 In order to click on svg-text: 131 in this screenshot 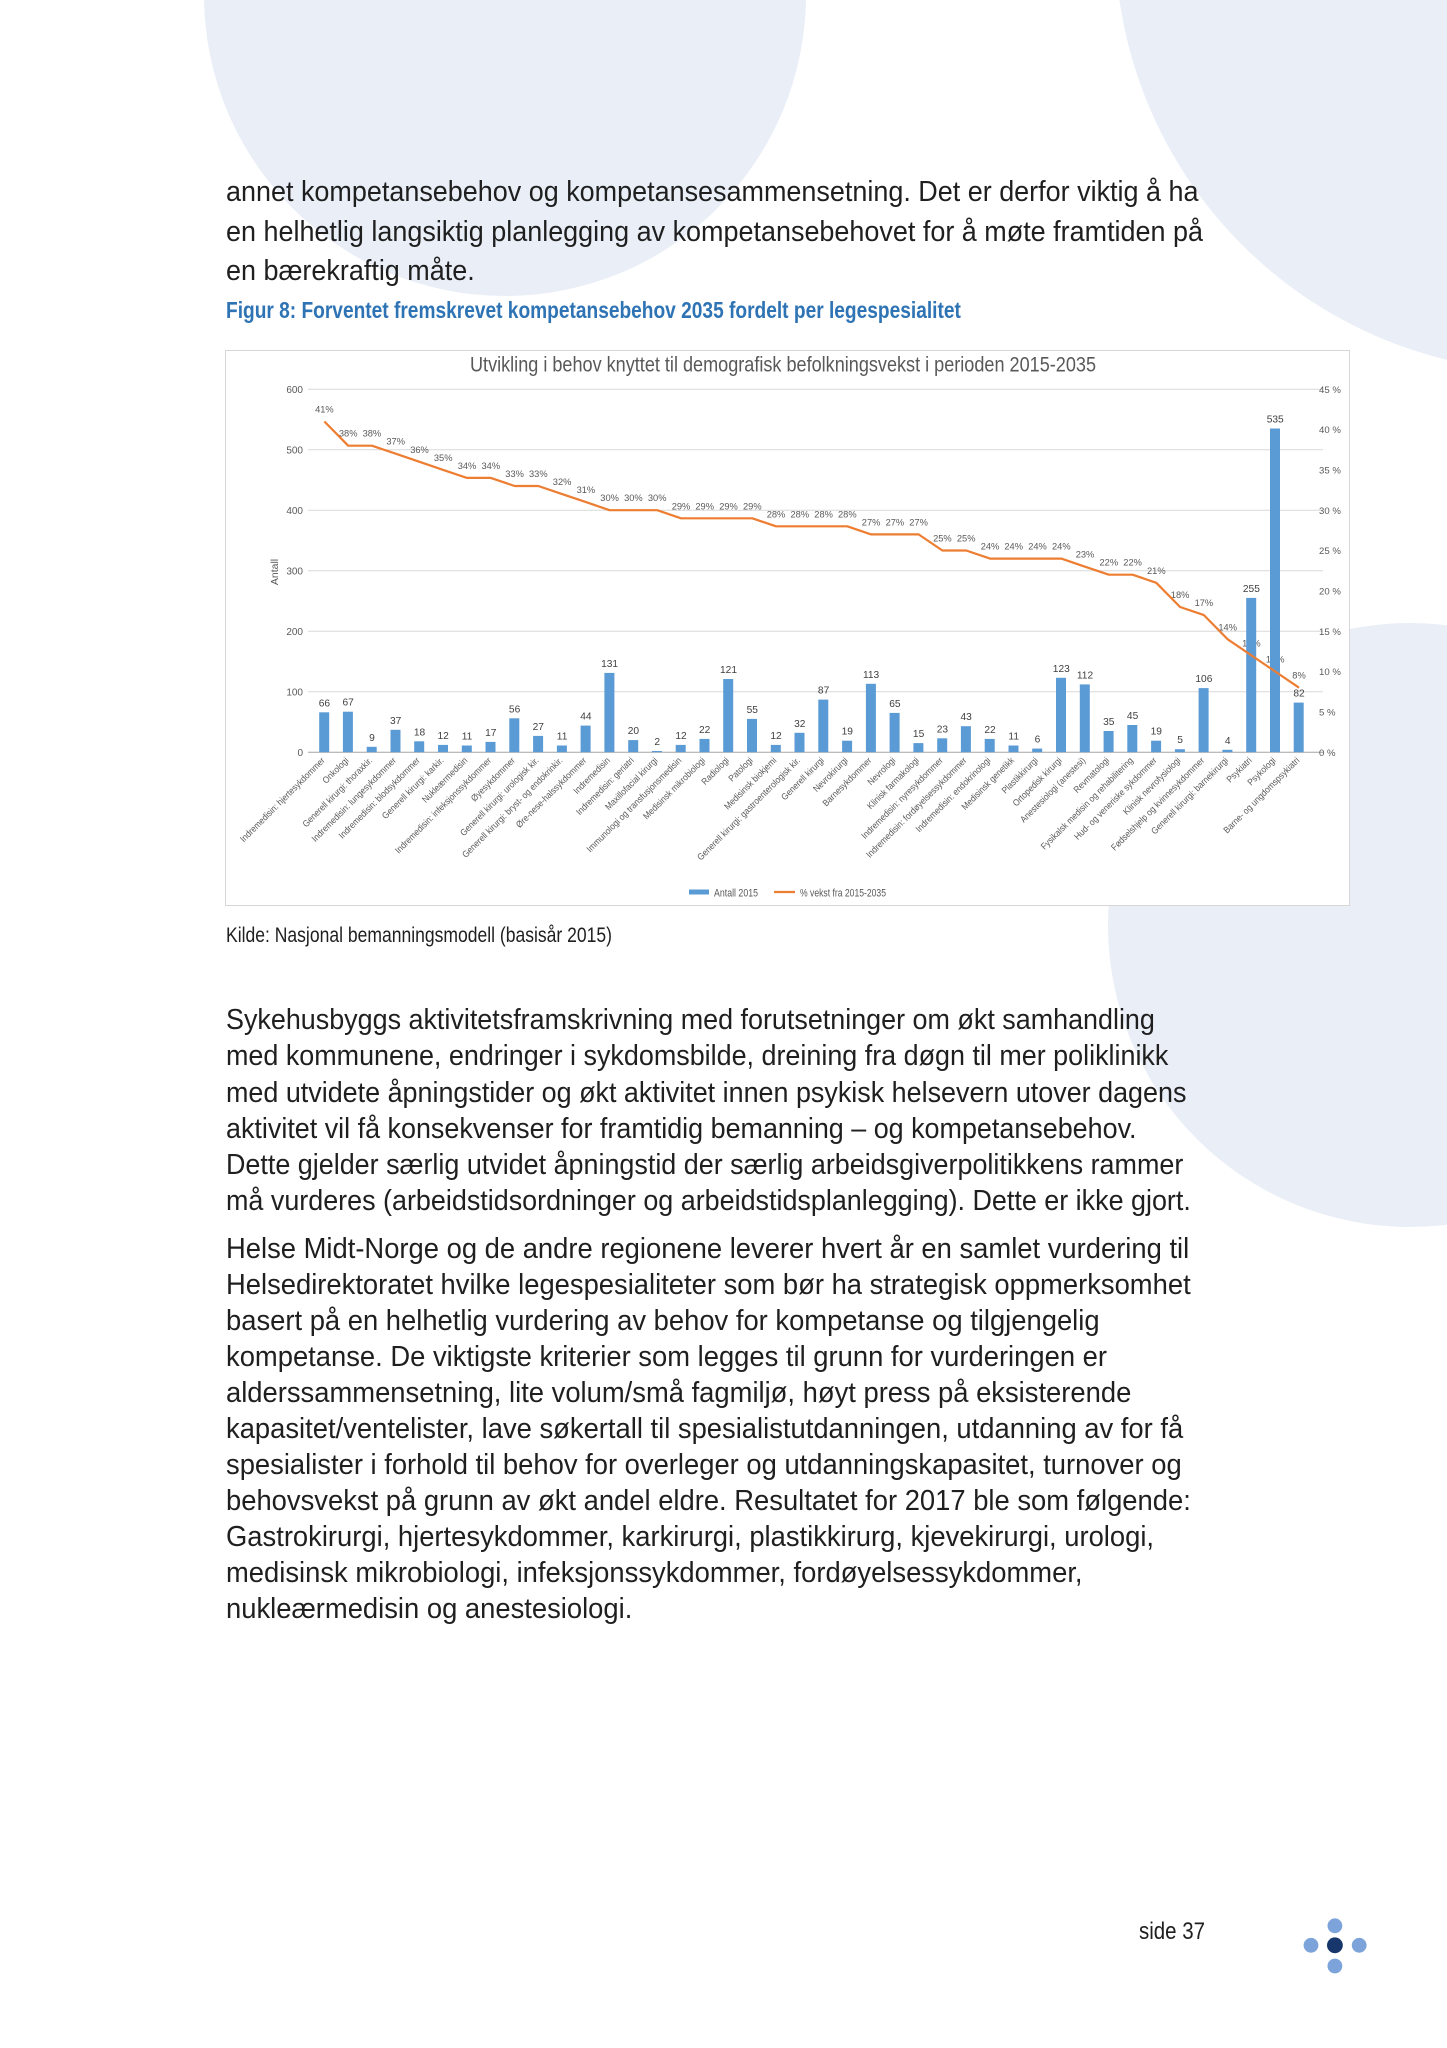, I will do `click(609, 664)`.